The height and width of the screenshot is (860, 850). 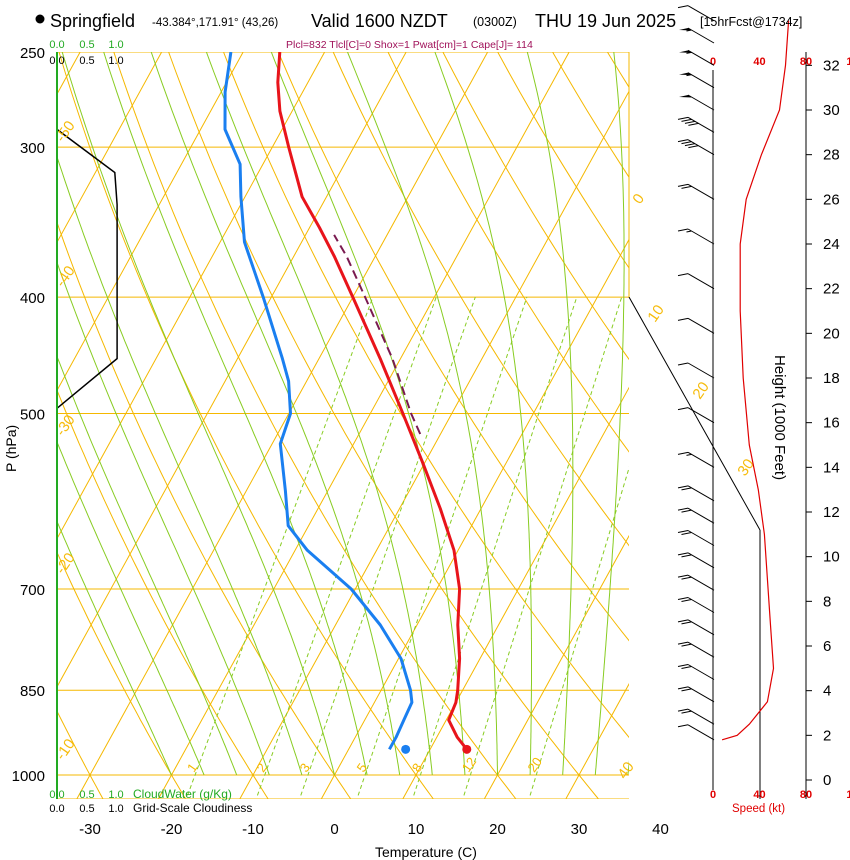 What do you see at coordinates (579, 829) in the screenshot?
I see `temperature-tick-label: 30` at bounding box center [579, 829].